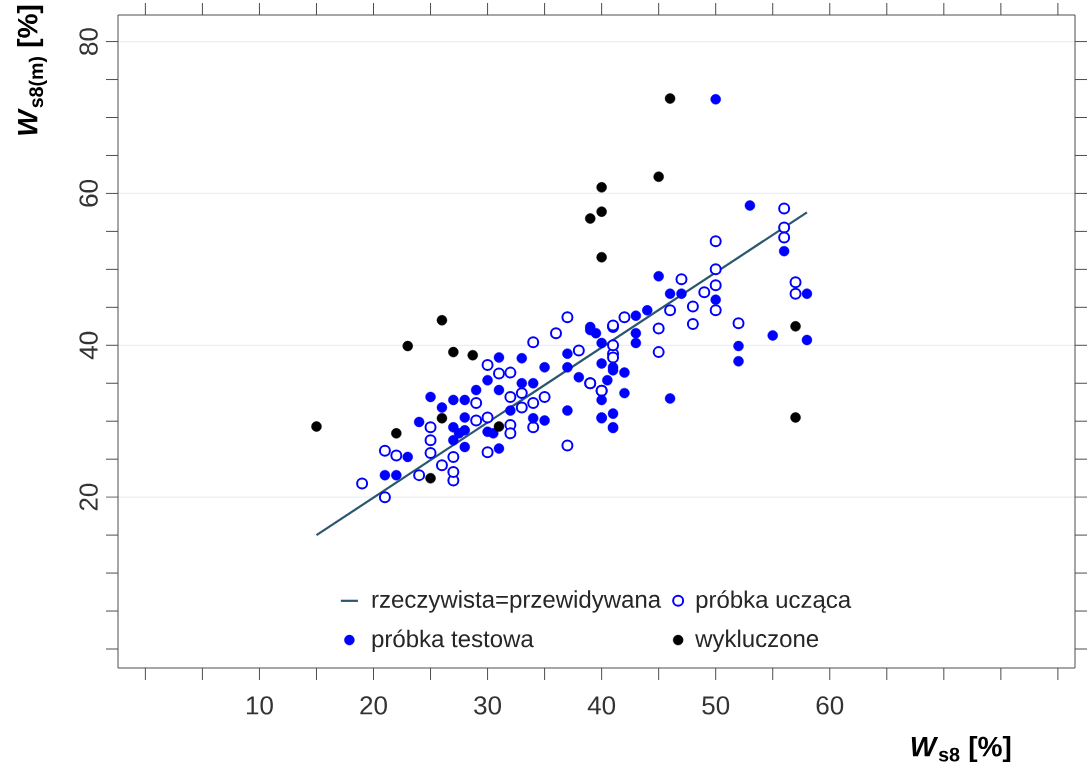 The width and height of the screenshot is (1087, 771). What do you see at coordinates (373, 705) in the screenshot?
I see `x-tick-label: 20` at bounding box center [373, 705].